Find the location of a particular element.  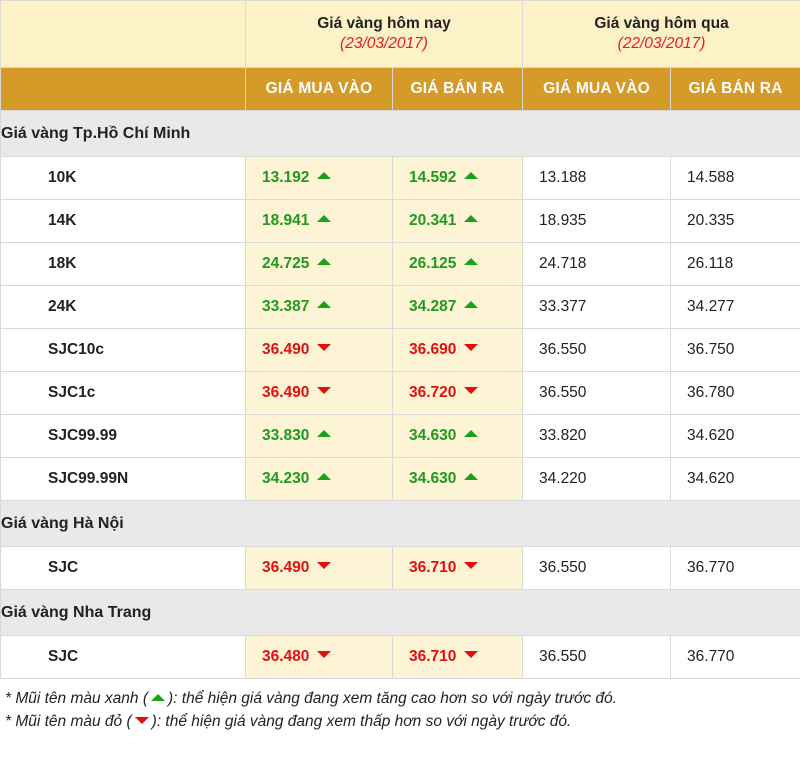

prev-sell-value: 20.335 is located at coordinates (735, 221).